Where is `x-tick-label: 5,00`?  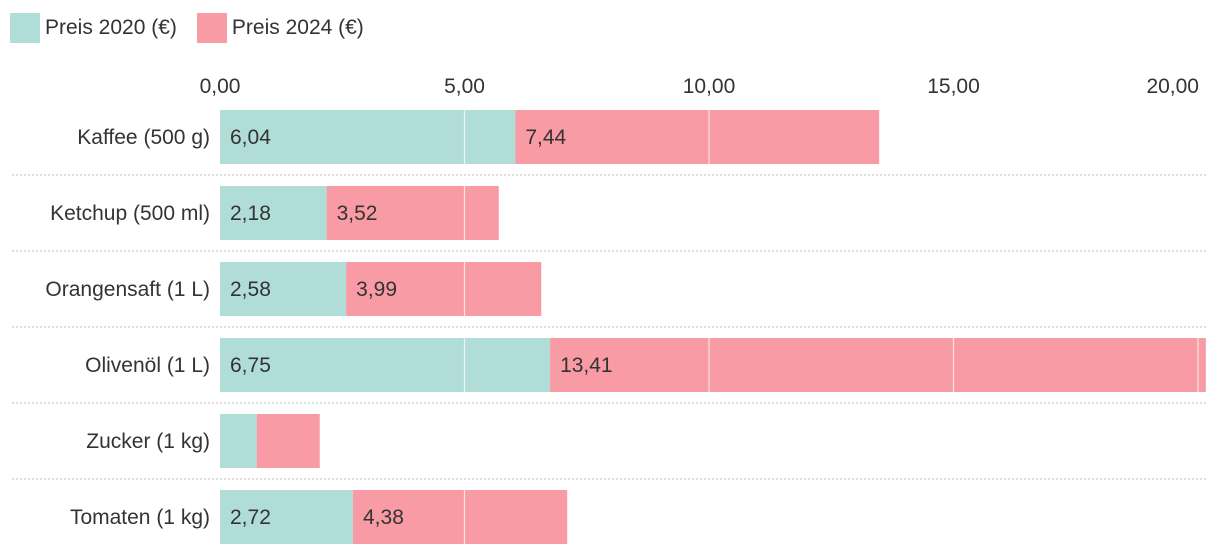
x-tick-label: 5,00 is located at coordinates (464, 86).